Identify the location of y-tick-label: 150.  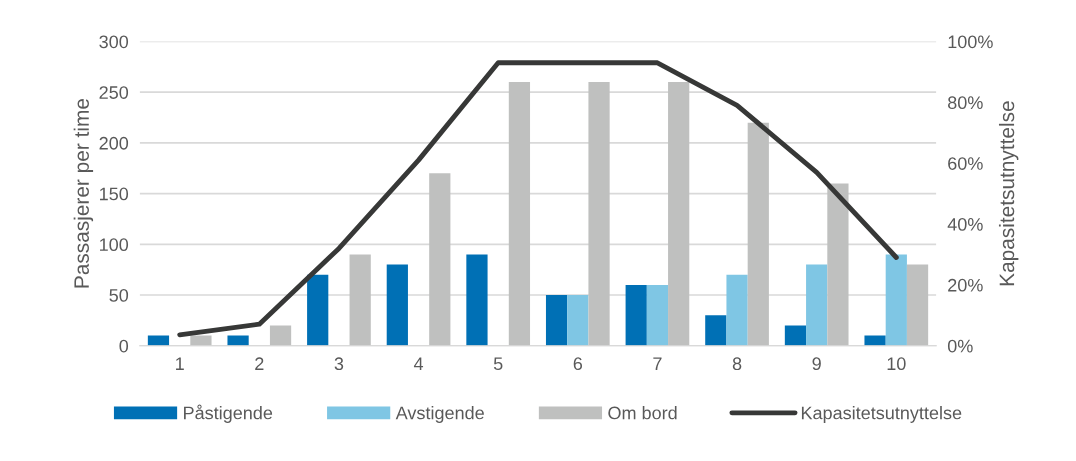
(114, 194).